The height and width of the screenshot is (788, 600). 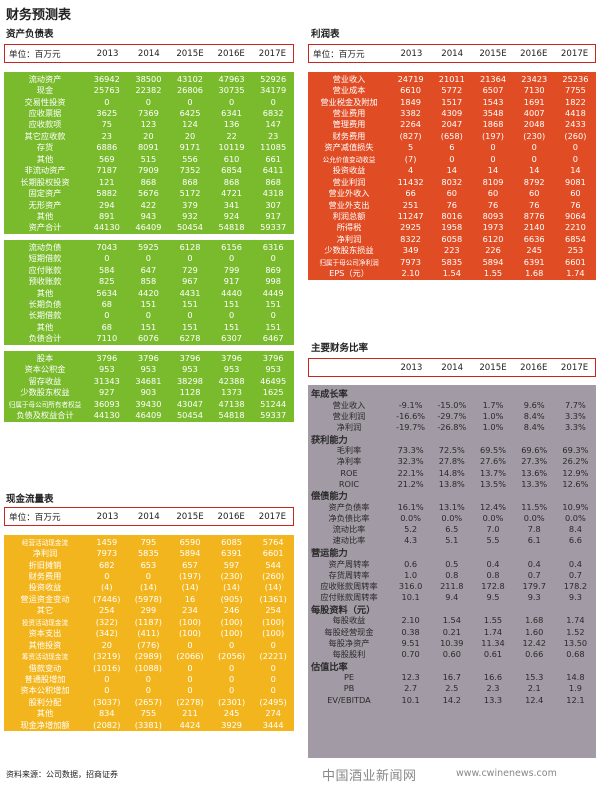 I want to click on cell-value: 953, so click(x=148, y=369).